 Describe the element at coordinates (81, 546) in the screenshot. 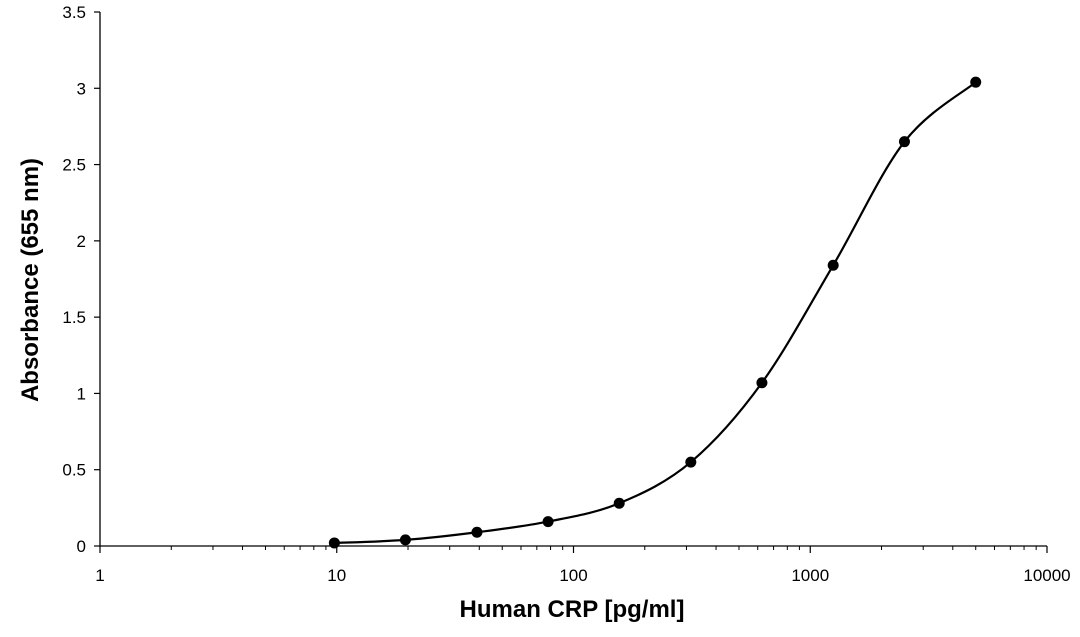

I see `y-tick-label: 0` at that location.